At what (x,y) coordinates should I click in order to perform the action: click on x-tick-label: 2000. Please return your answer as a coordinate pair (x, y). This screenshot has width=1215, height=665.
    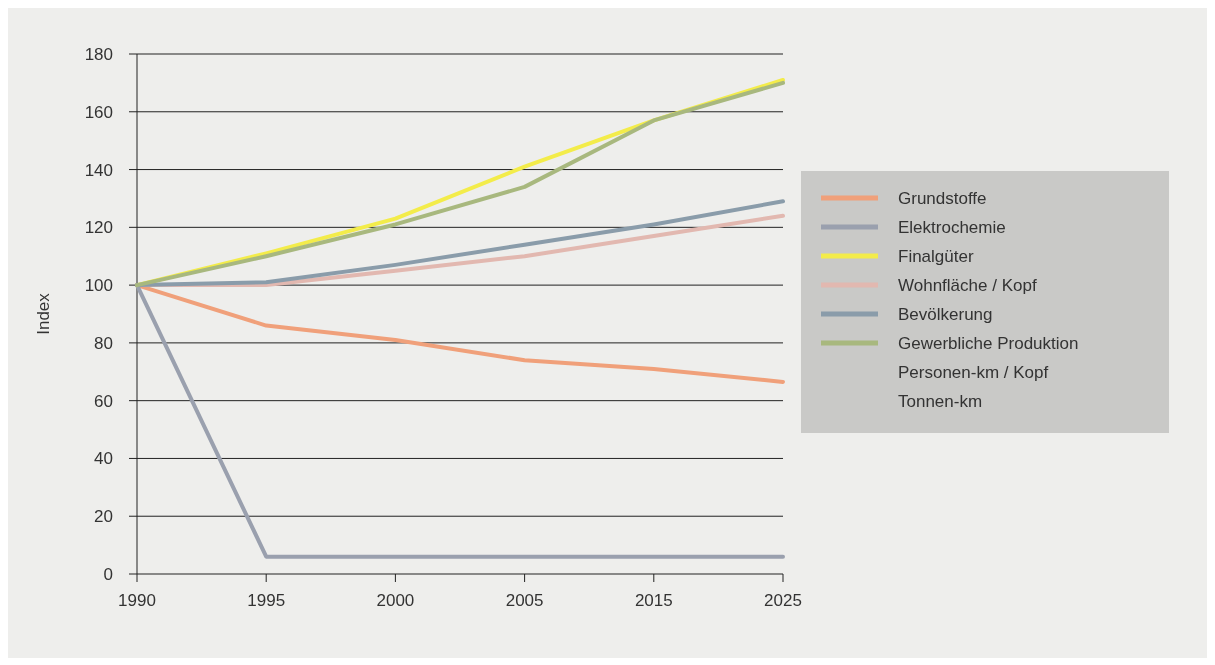
    Looking at the image, I should click on (395, 600).